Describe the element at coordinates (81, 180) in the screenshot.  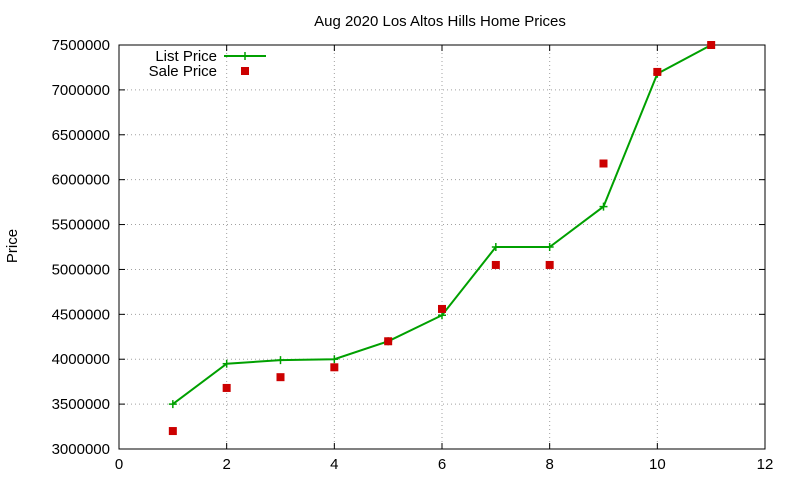
I see `y-tick-label: 6000000` at that location.